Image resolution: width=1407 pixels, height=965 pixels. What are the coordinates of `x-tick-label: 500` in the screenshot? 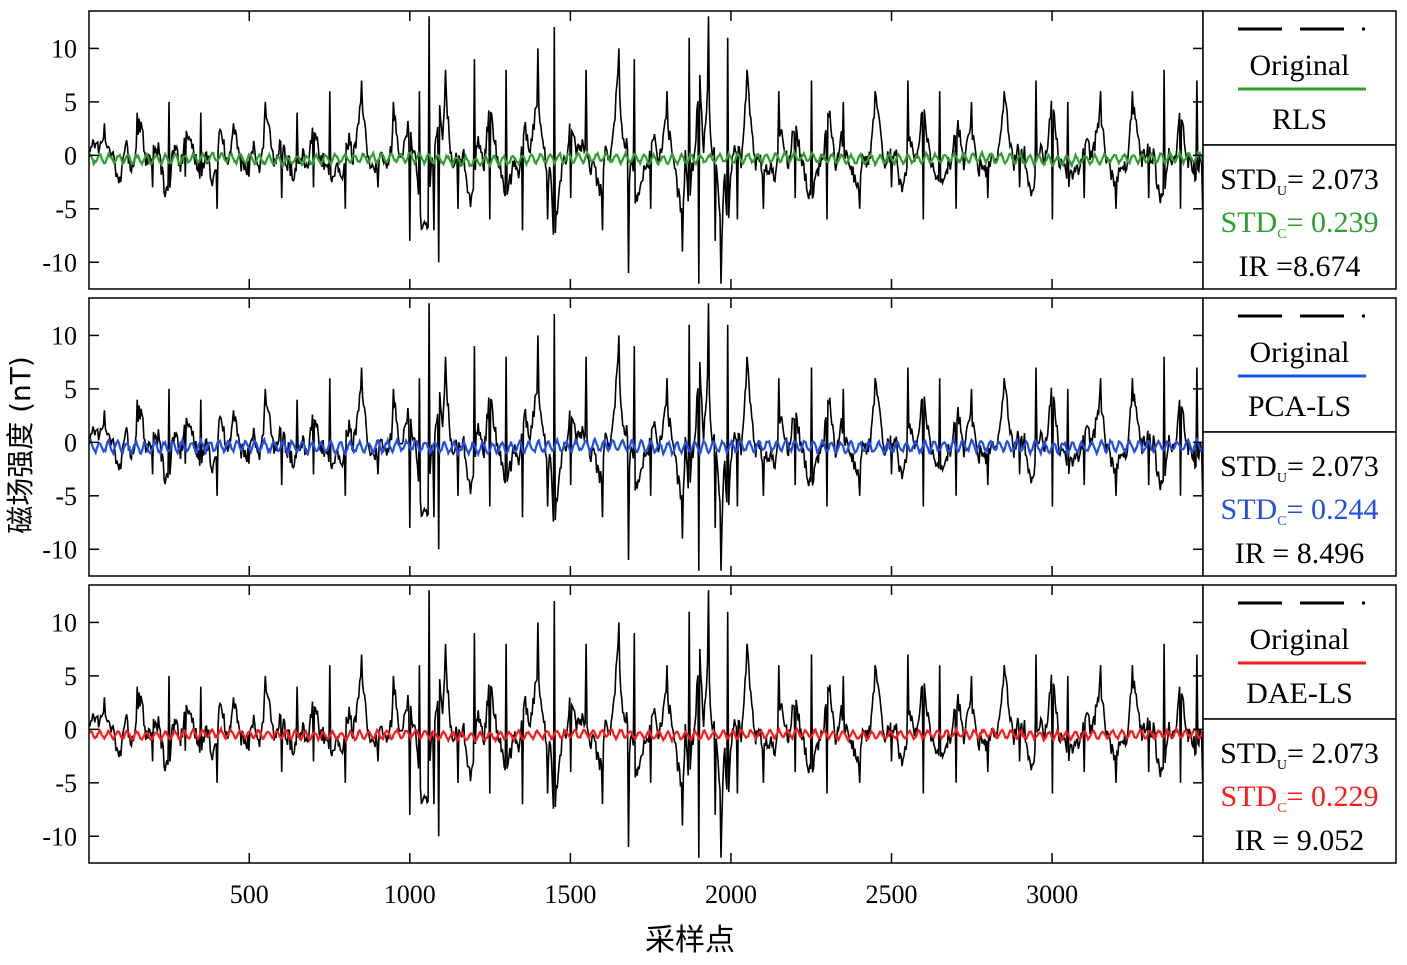 It's located at (249, 894).